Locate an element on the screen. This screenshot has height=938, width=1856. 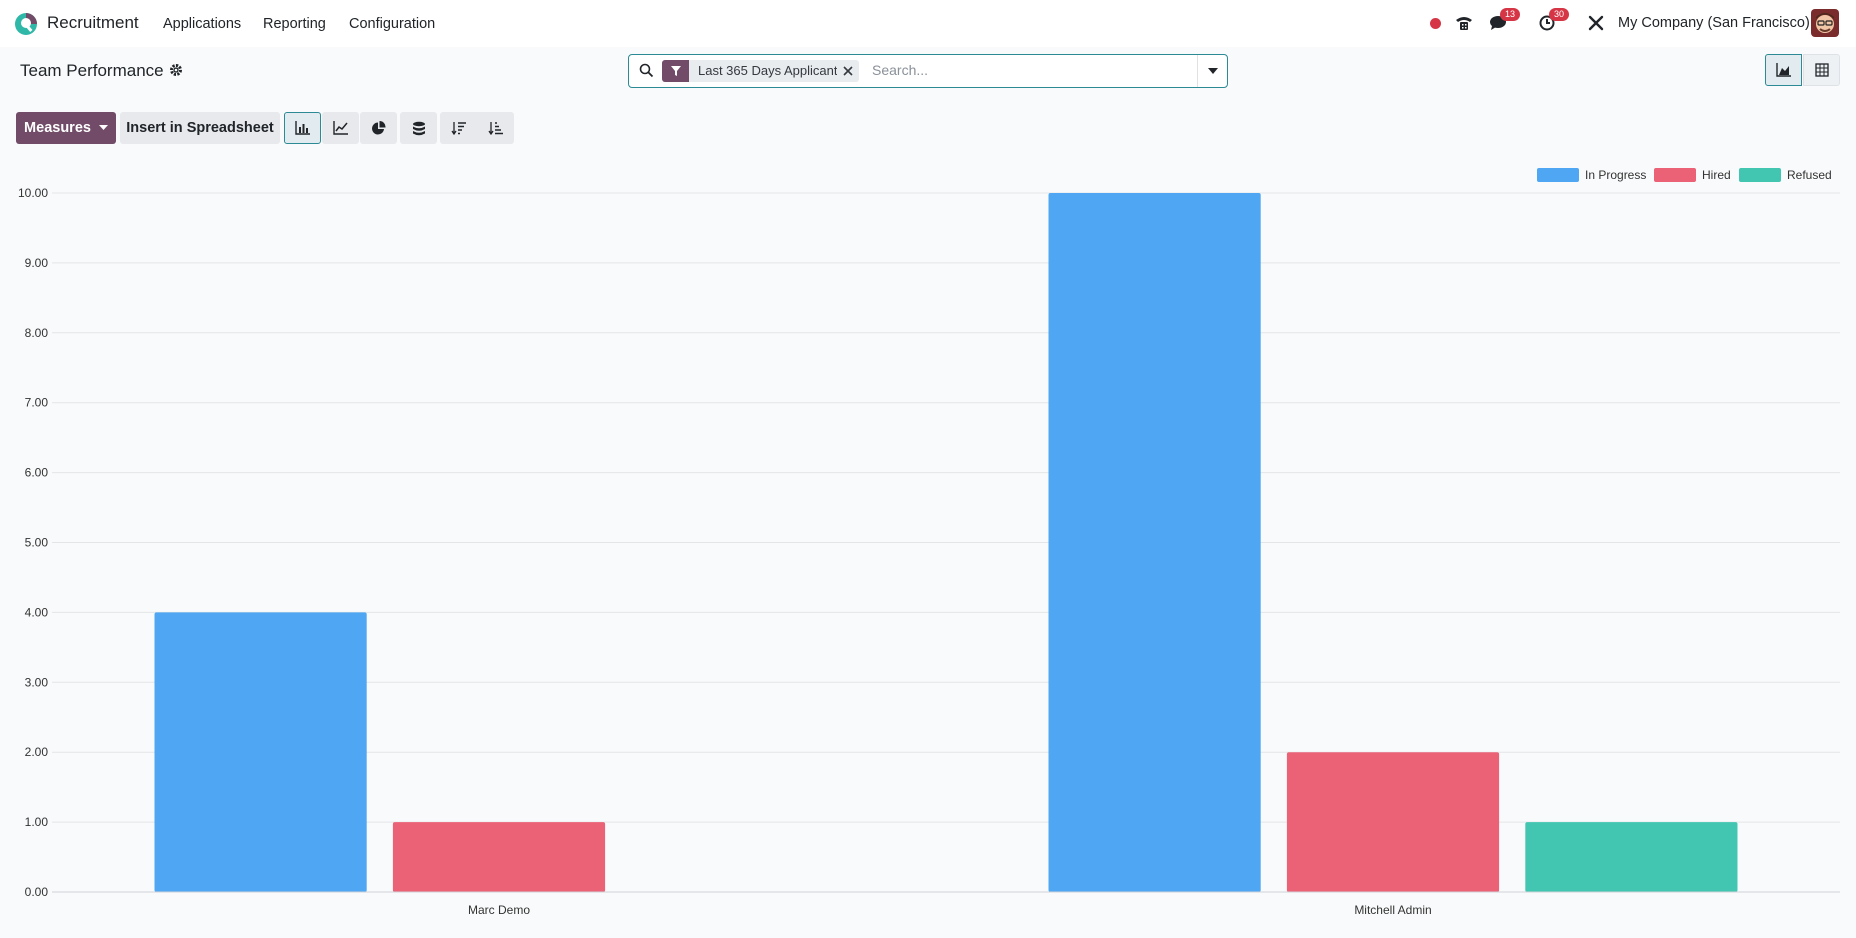
line-chart-icon is located at coordinates (340, 128).